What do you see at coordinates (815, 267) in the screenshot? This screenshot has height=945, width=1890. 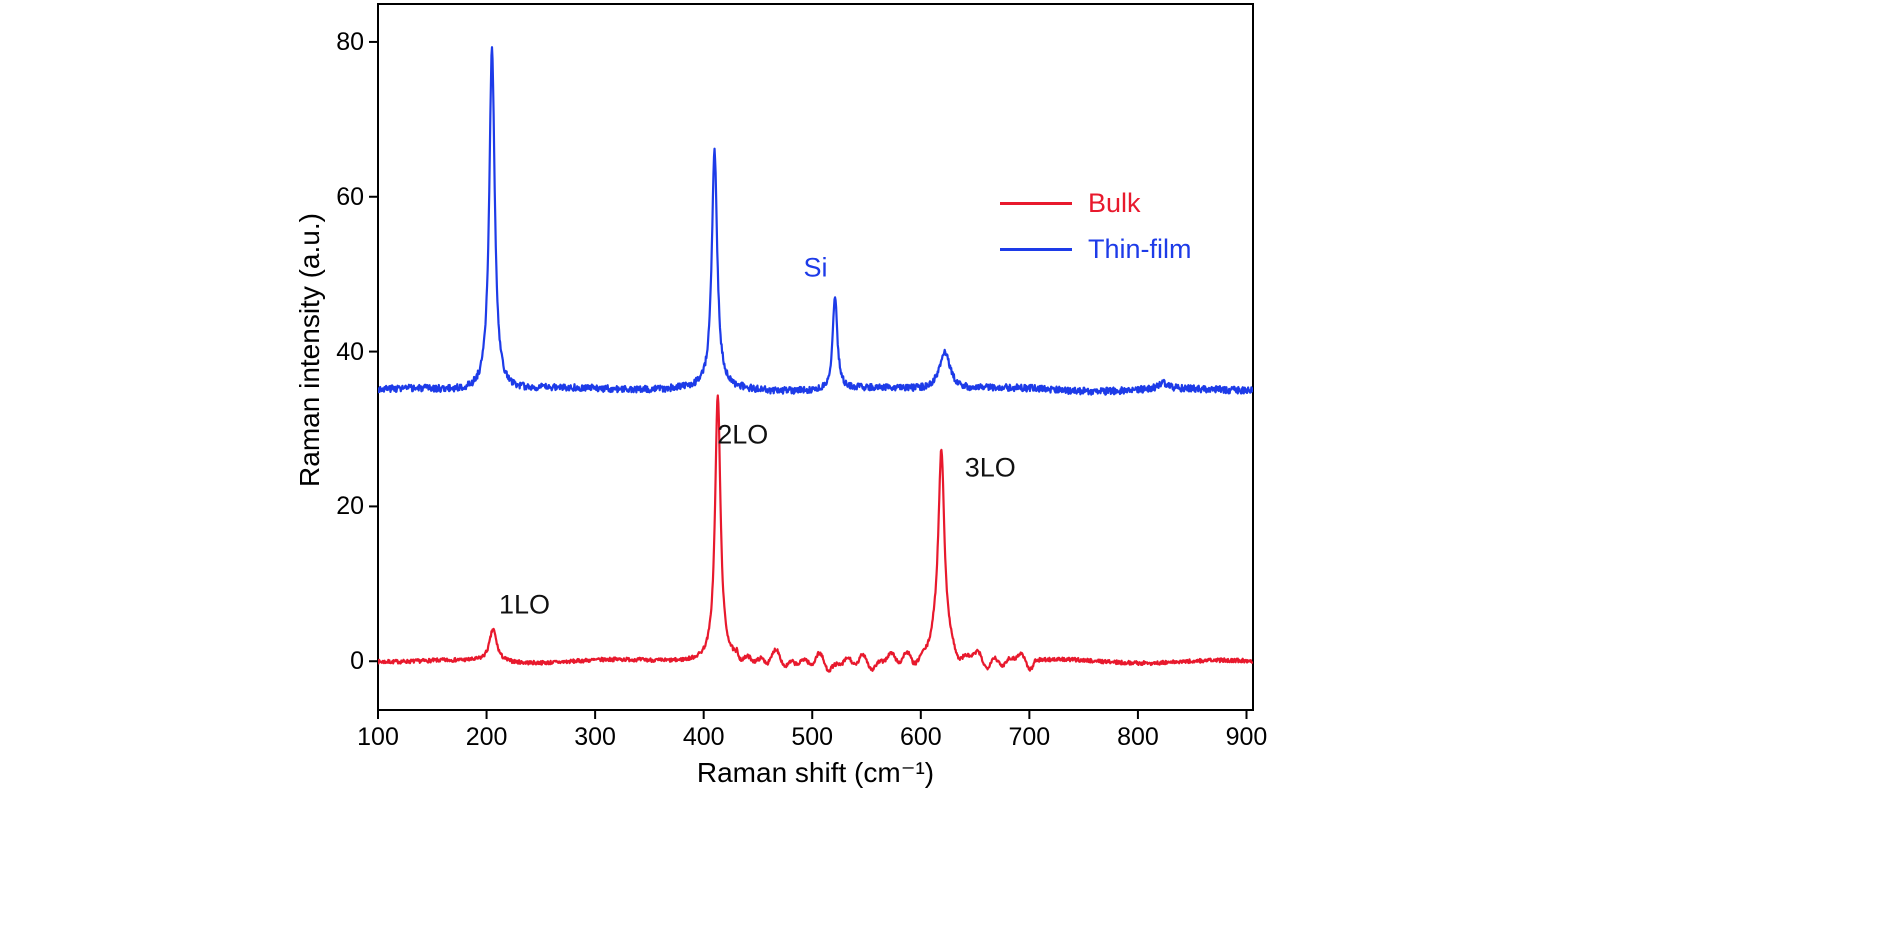 I see `peak-label-si: Si` at bounding box center [815, 267].